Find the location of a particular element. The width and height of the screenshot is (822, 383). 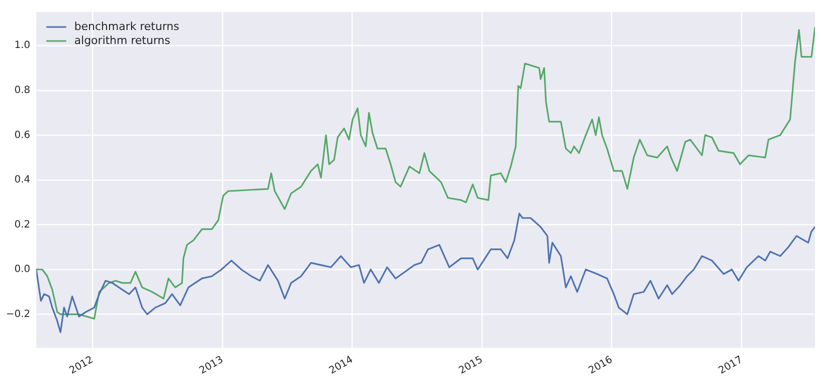

y-tick-label: 1.0 is located at coordinates (22, 46).